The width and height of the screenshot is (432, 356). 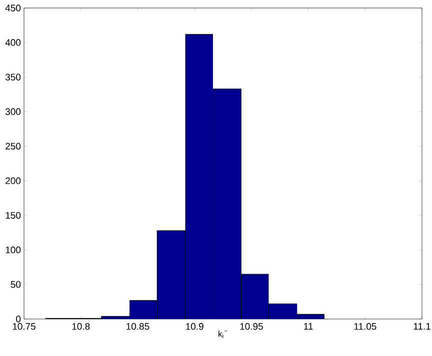 What do you see at coordinates (13, 250) in the screenshot?
I see `y-tick-label: 100` at bounding box center [13, 250].